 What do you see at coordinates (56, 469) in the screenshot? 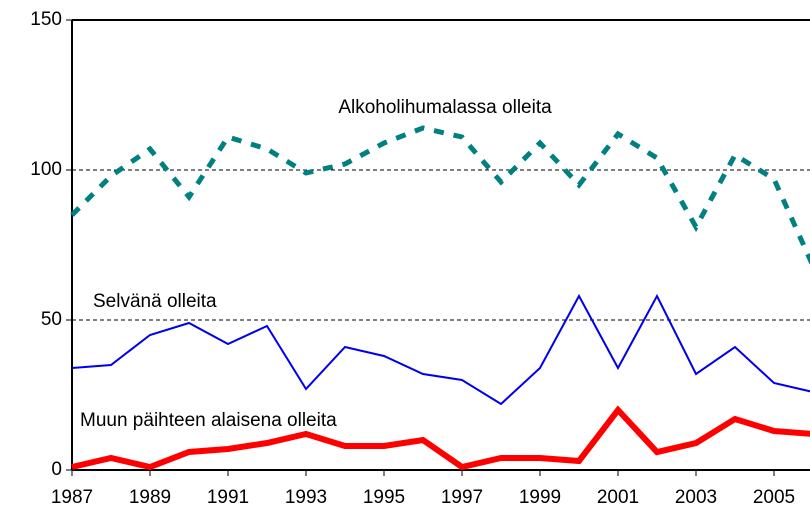
I see `y-tick-label: 0` at bounding box center [56, 469].